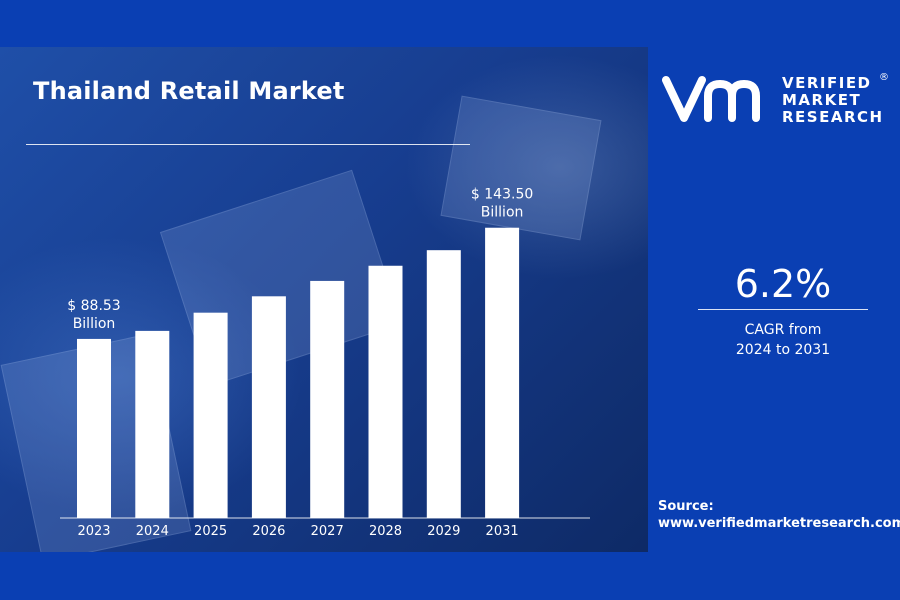  I want to click on x-tick-label: 2024, so click(152, 531).